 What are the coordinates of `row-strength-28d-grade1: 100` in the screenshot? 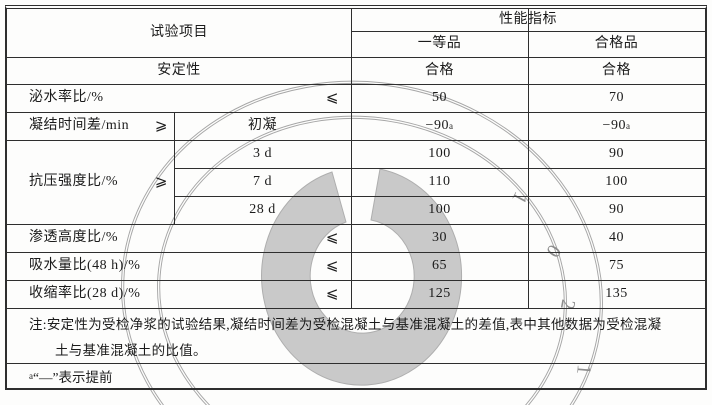 It's located at (439, 209).